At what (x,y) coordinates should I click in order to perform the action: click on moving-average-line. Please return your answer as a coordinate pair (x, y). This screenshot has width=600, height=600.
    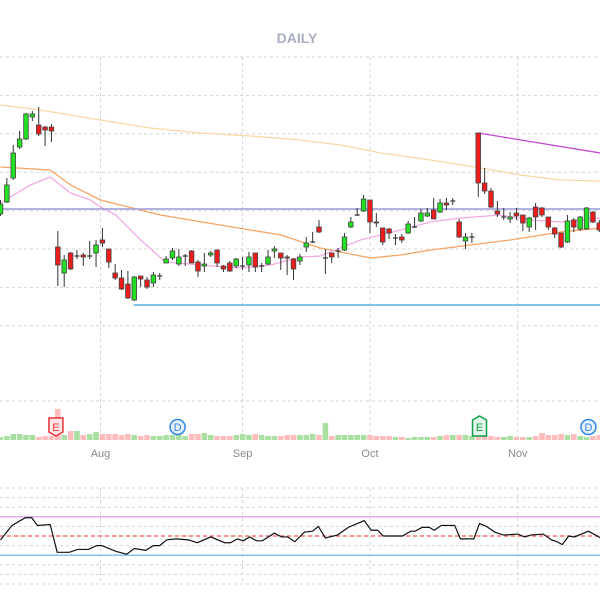
    Looking at the image, I should click on (300, 143).